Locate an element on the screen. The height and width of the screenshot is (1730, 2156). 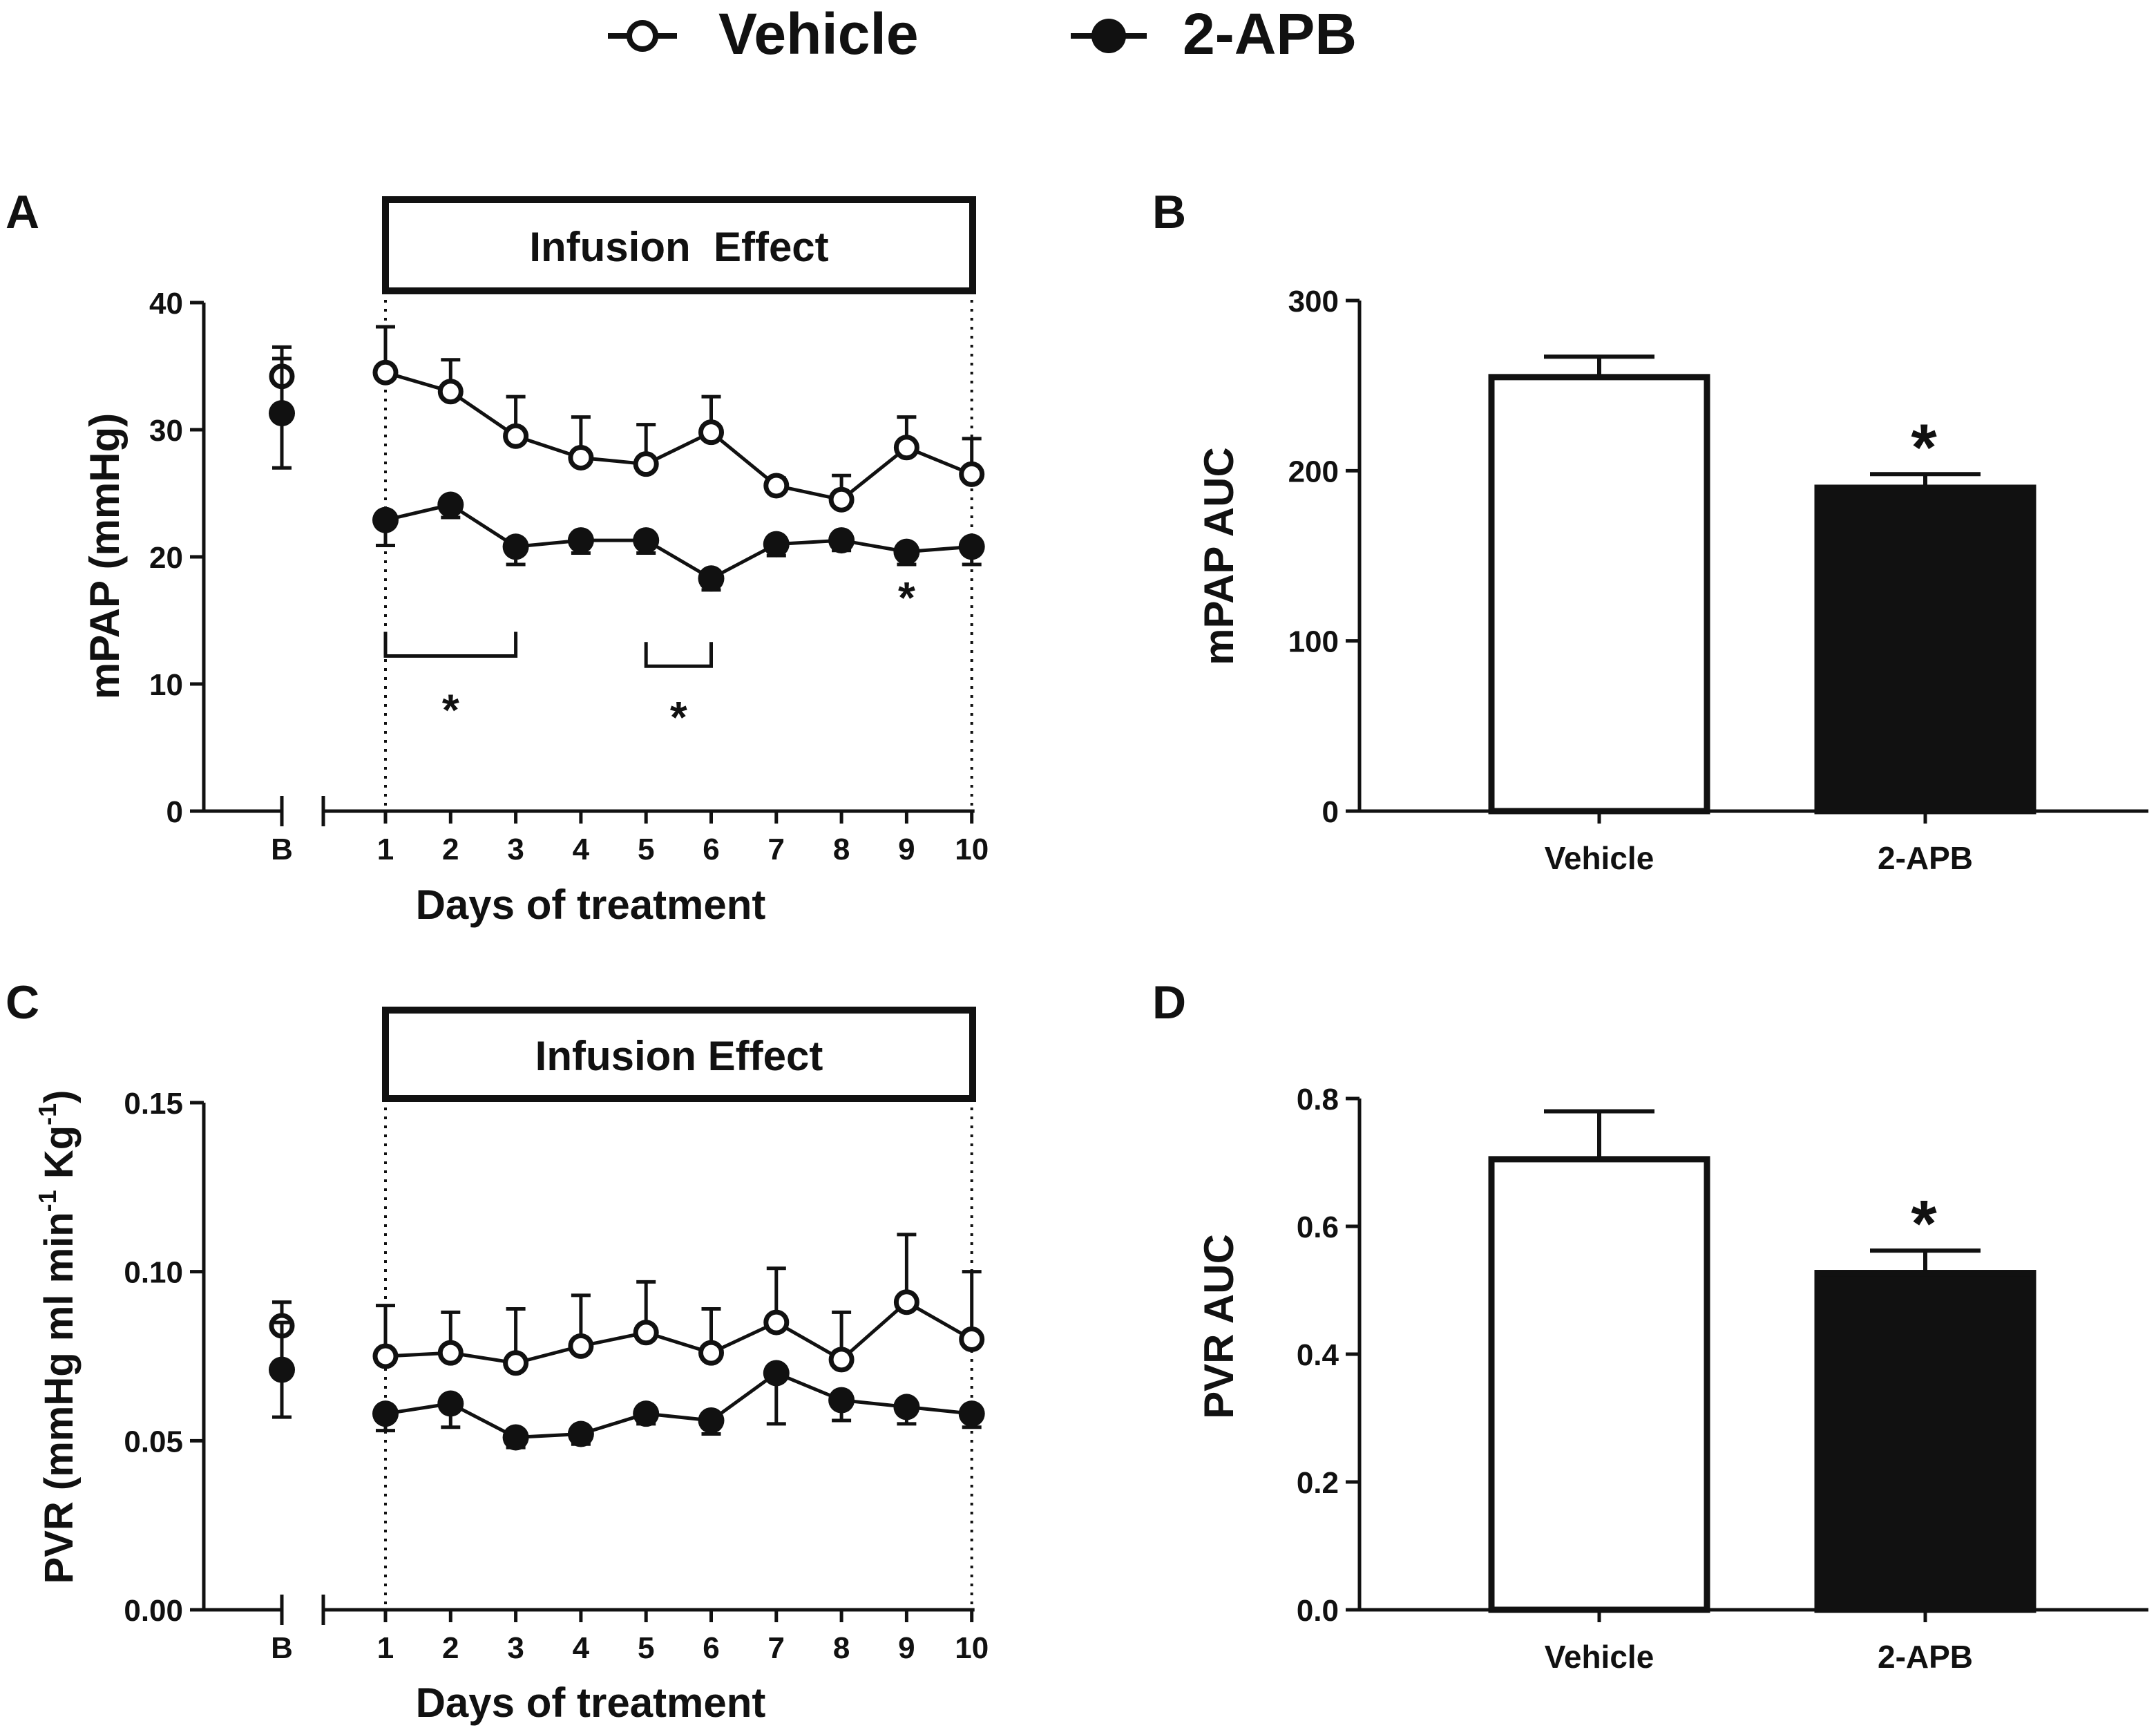
legend-vehicle-label: Vehicle is located at coordinates (818, 33).